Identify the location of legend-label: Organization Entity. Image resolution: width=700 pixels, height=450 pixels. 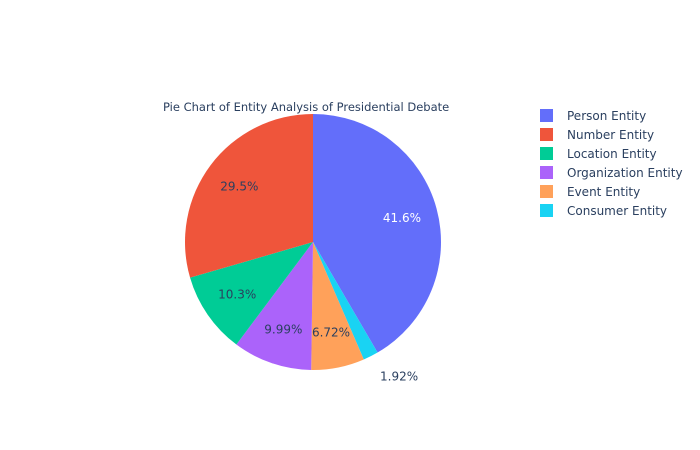
(625, 172).